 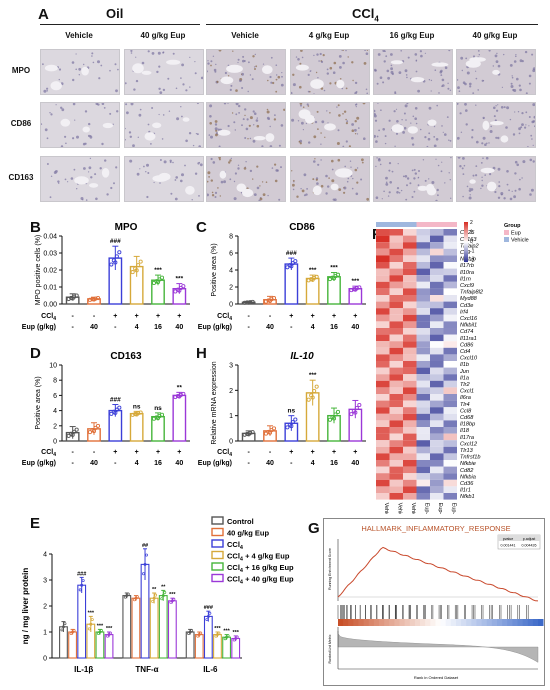 What do you see at coordinates (467, 451) in the screenshot?
I see `gene-label: Tlr13` at bounding box center [467, 451].